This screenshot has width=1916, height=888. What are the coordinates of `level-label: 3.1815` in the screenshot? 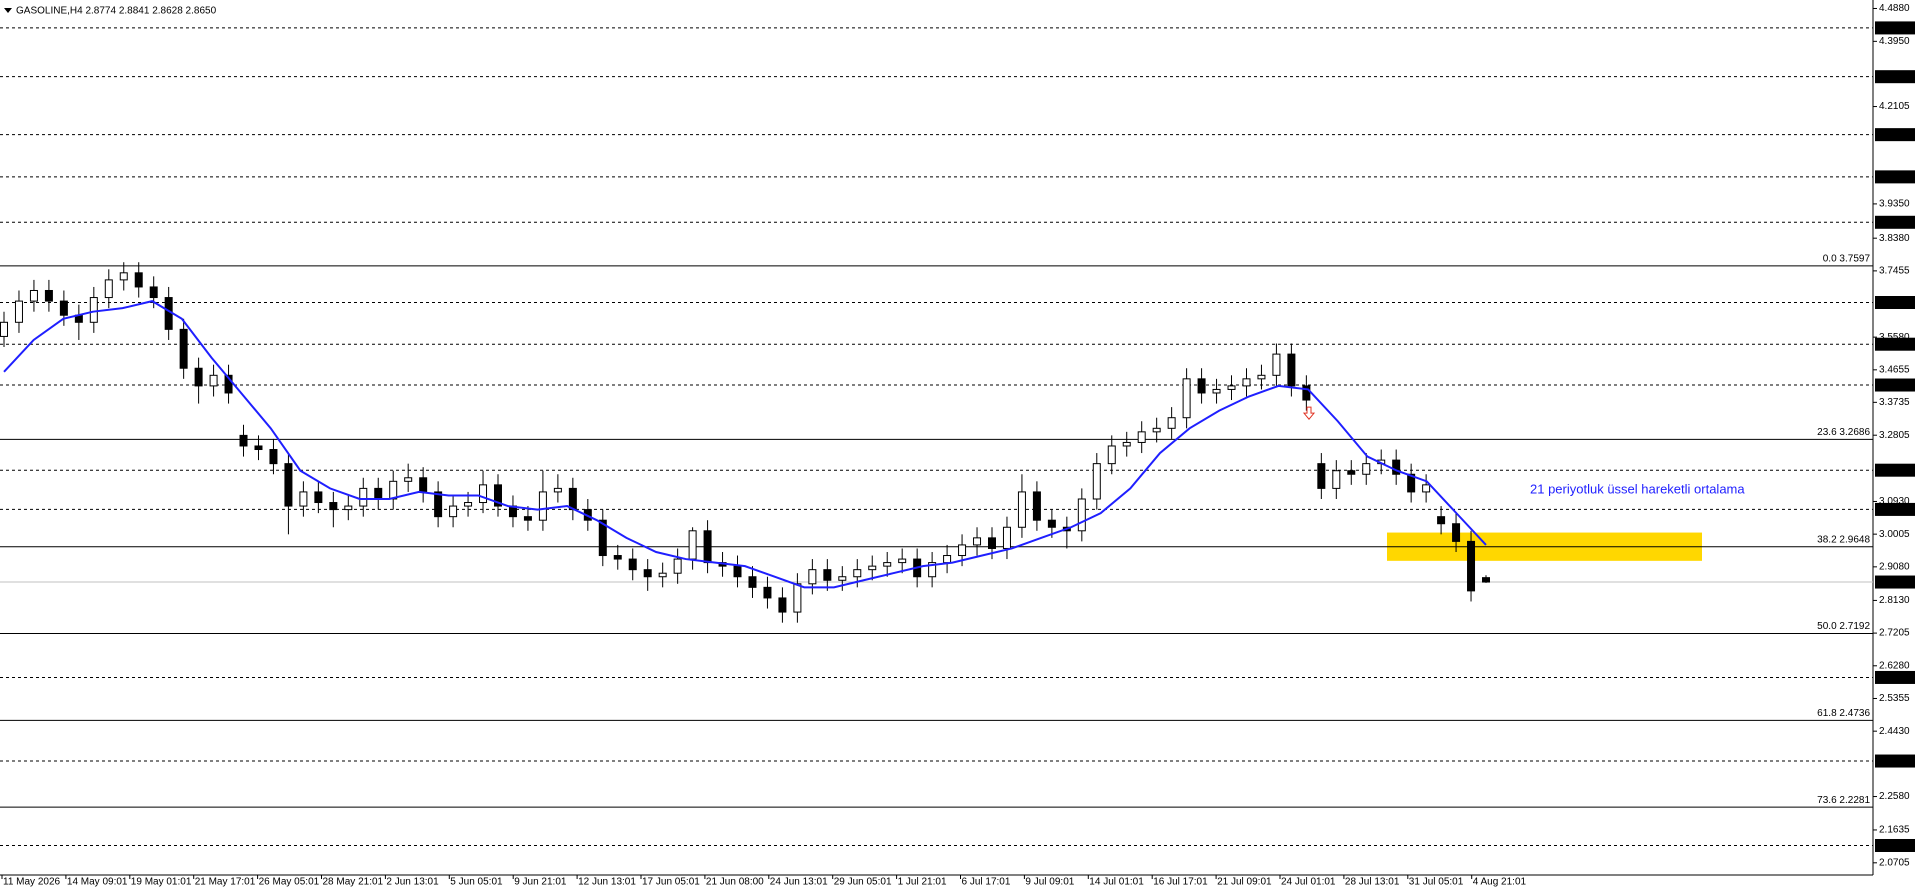 It's located at (1893, 470).